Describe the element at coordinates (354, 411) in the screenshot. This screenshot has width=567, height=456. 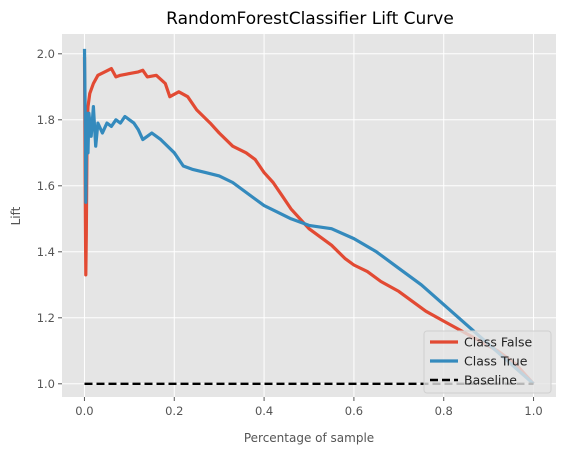
I see `x-tick-label: 0.6` at that location.